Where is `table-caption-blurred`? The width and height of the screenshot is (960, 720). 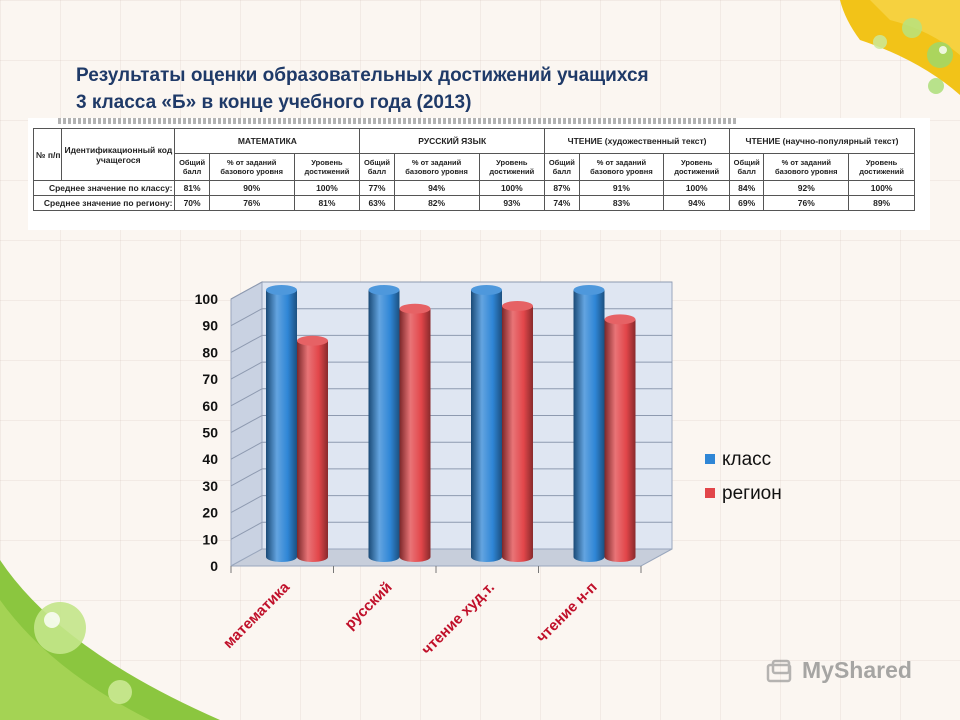 table-caption-blurred is located at coordinates (398, 121).